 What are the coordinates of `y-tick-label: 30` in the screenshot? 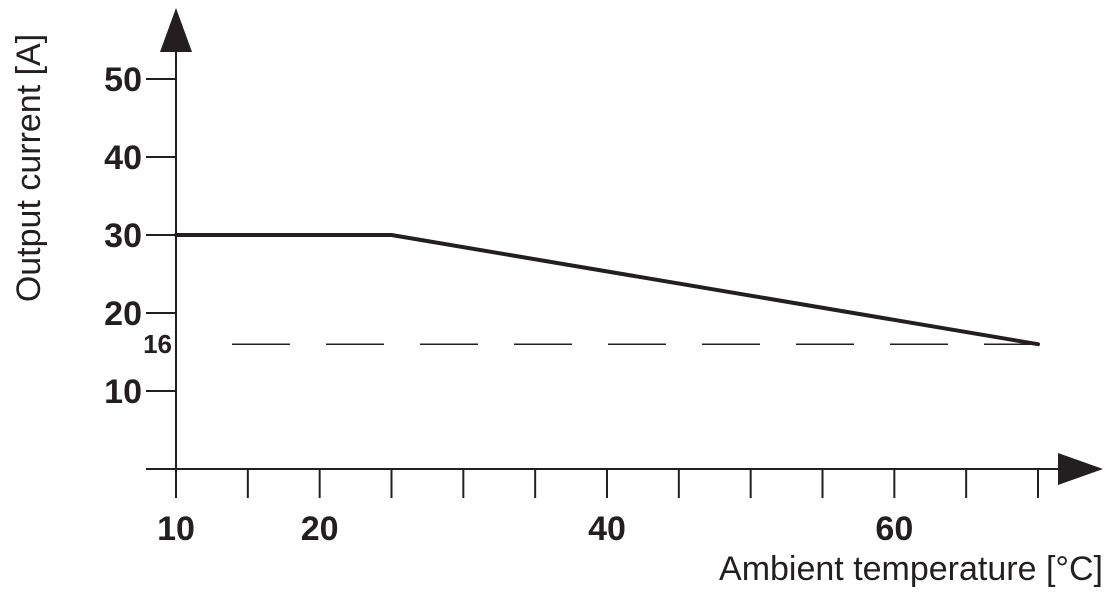 It's located at (123, 236).